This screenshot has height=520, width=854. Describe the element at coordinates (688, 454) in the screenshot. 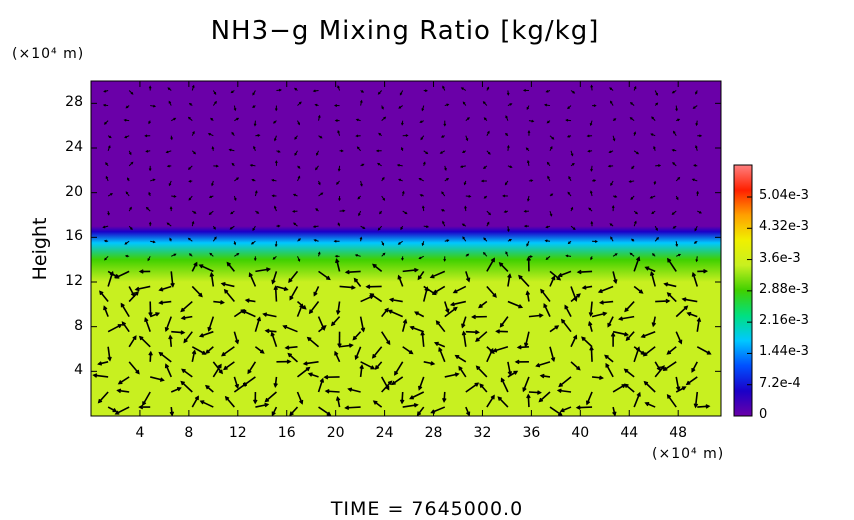

I see `x-axis-unit: (×10⁴ m)` at that location.